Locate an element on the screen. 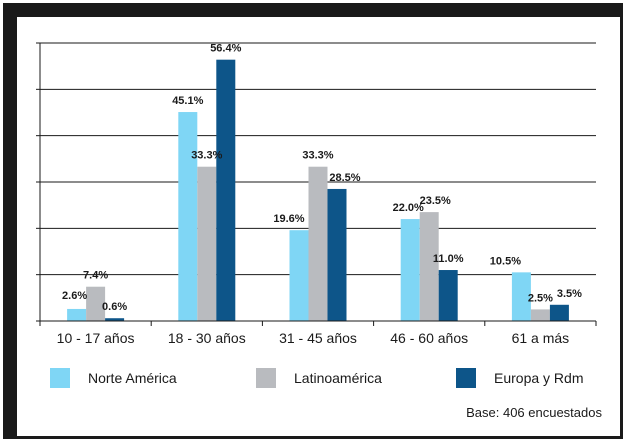  data-label: 28.5% is located at coordinates (344, 178).